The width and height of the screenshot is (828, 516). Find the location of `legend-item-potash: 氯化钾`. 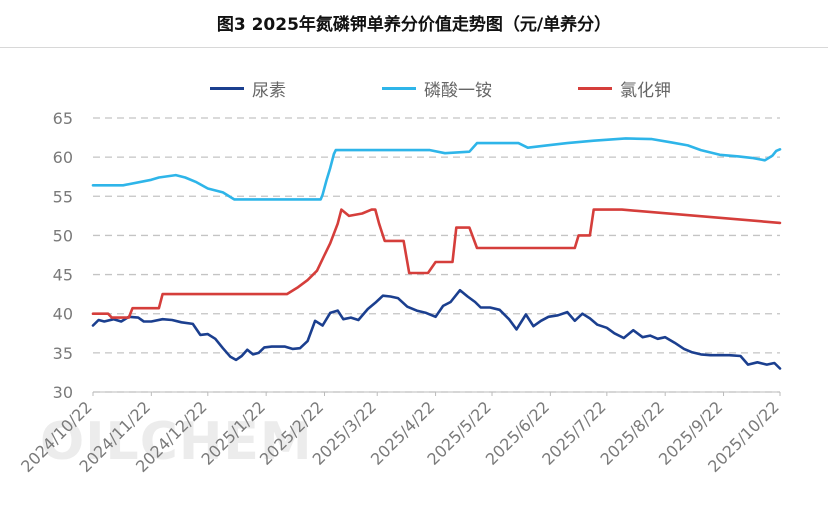

legend-item-potash: 氯化钾 is located at coordinates (624, 88).